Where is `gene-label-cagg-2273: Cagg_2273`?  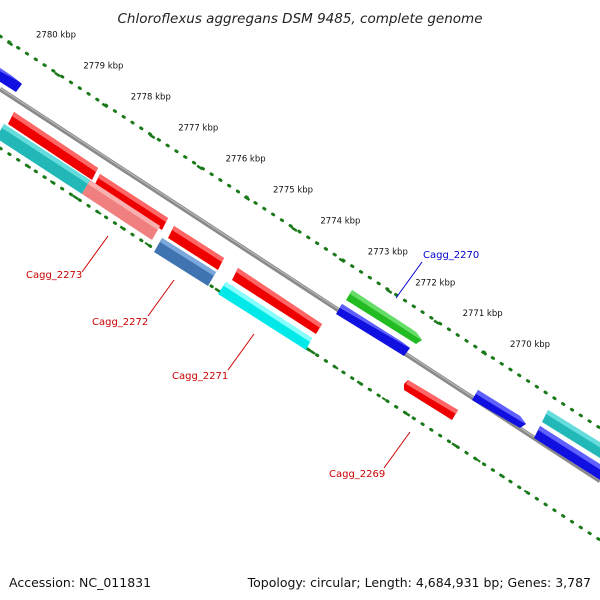
gene-label-cagg-2273: Cagg_2273 is located at coordinates (54, 275).